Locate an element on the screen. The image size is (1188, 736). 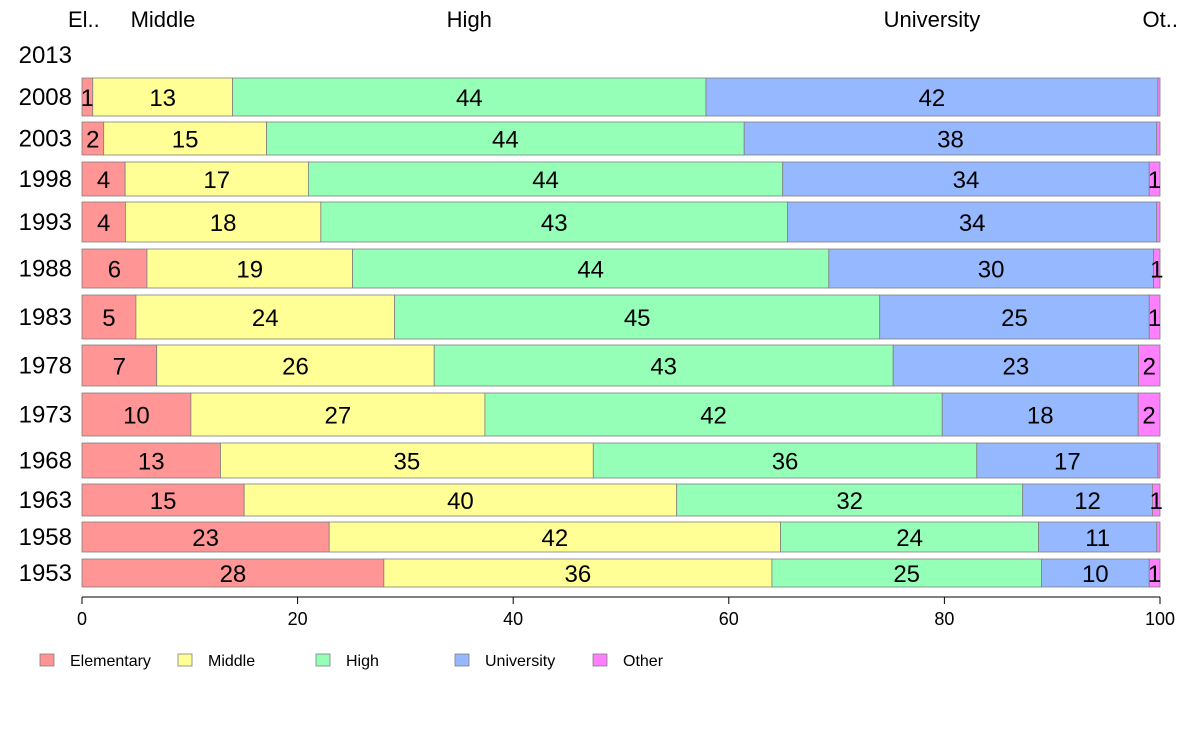
legend-item-other: Other is located at coordinates (628, 661).